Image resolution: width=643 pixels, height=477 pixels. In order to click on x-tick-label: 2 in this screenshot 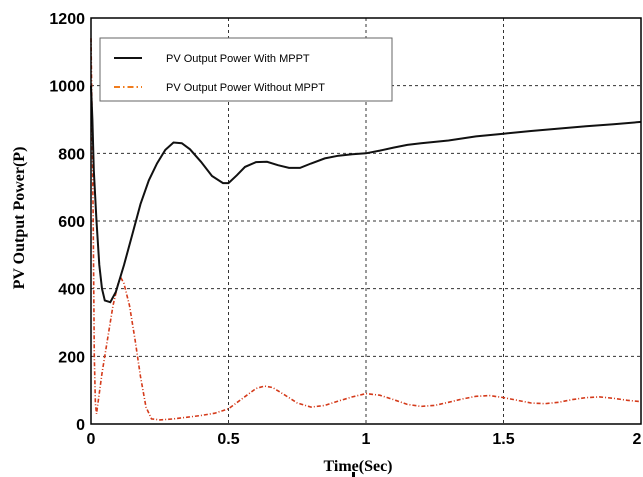, I will do `click(637, 439)`.